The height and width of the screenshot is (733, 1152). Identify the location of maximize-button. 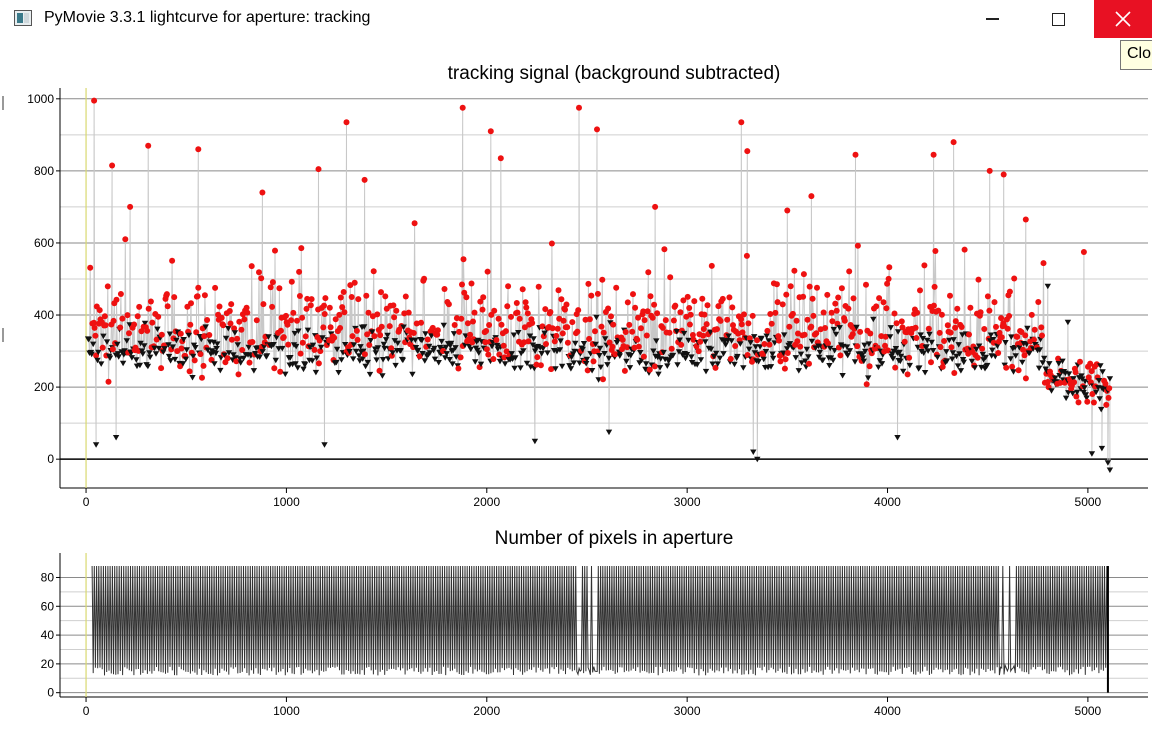
(1058, 19).